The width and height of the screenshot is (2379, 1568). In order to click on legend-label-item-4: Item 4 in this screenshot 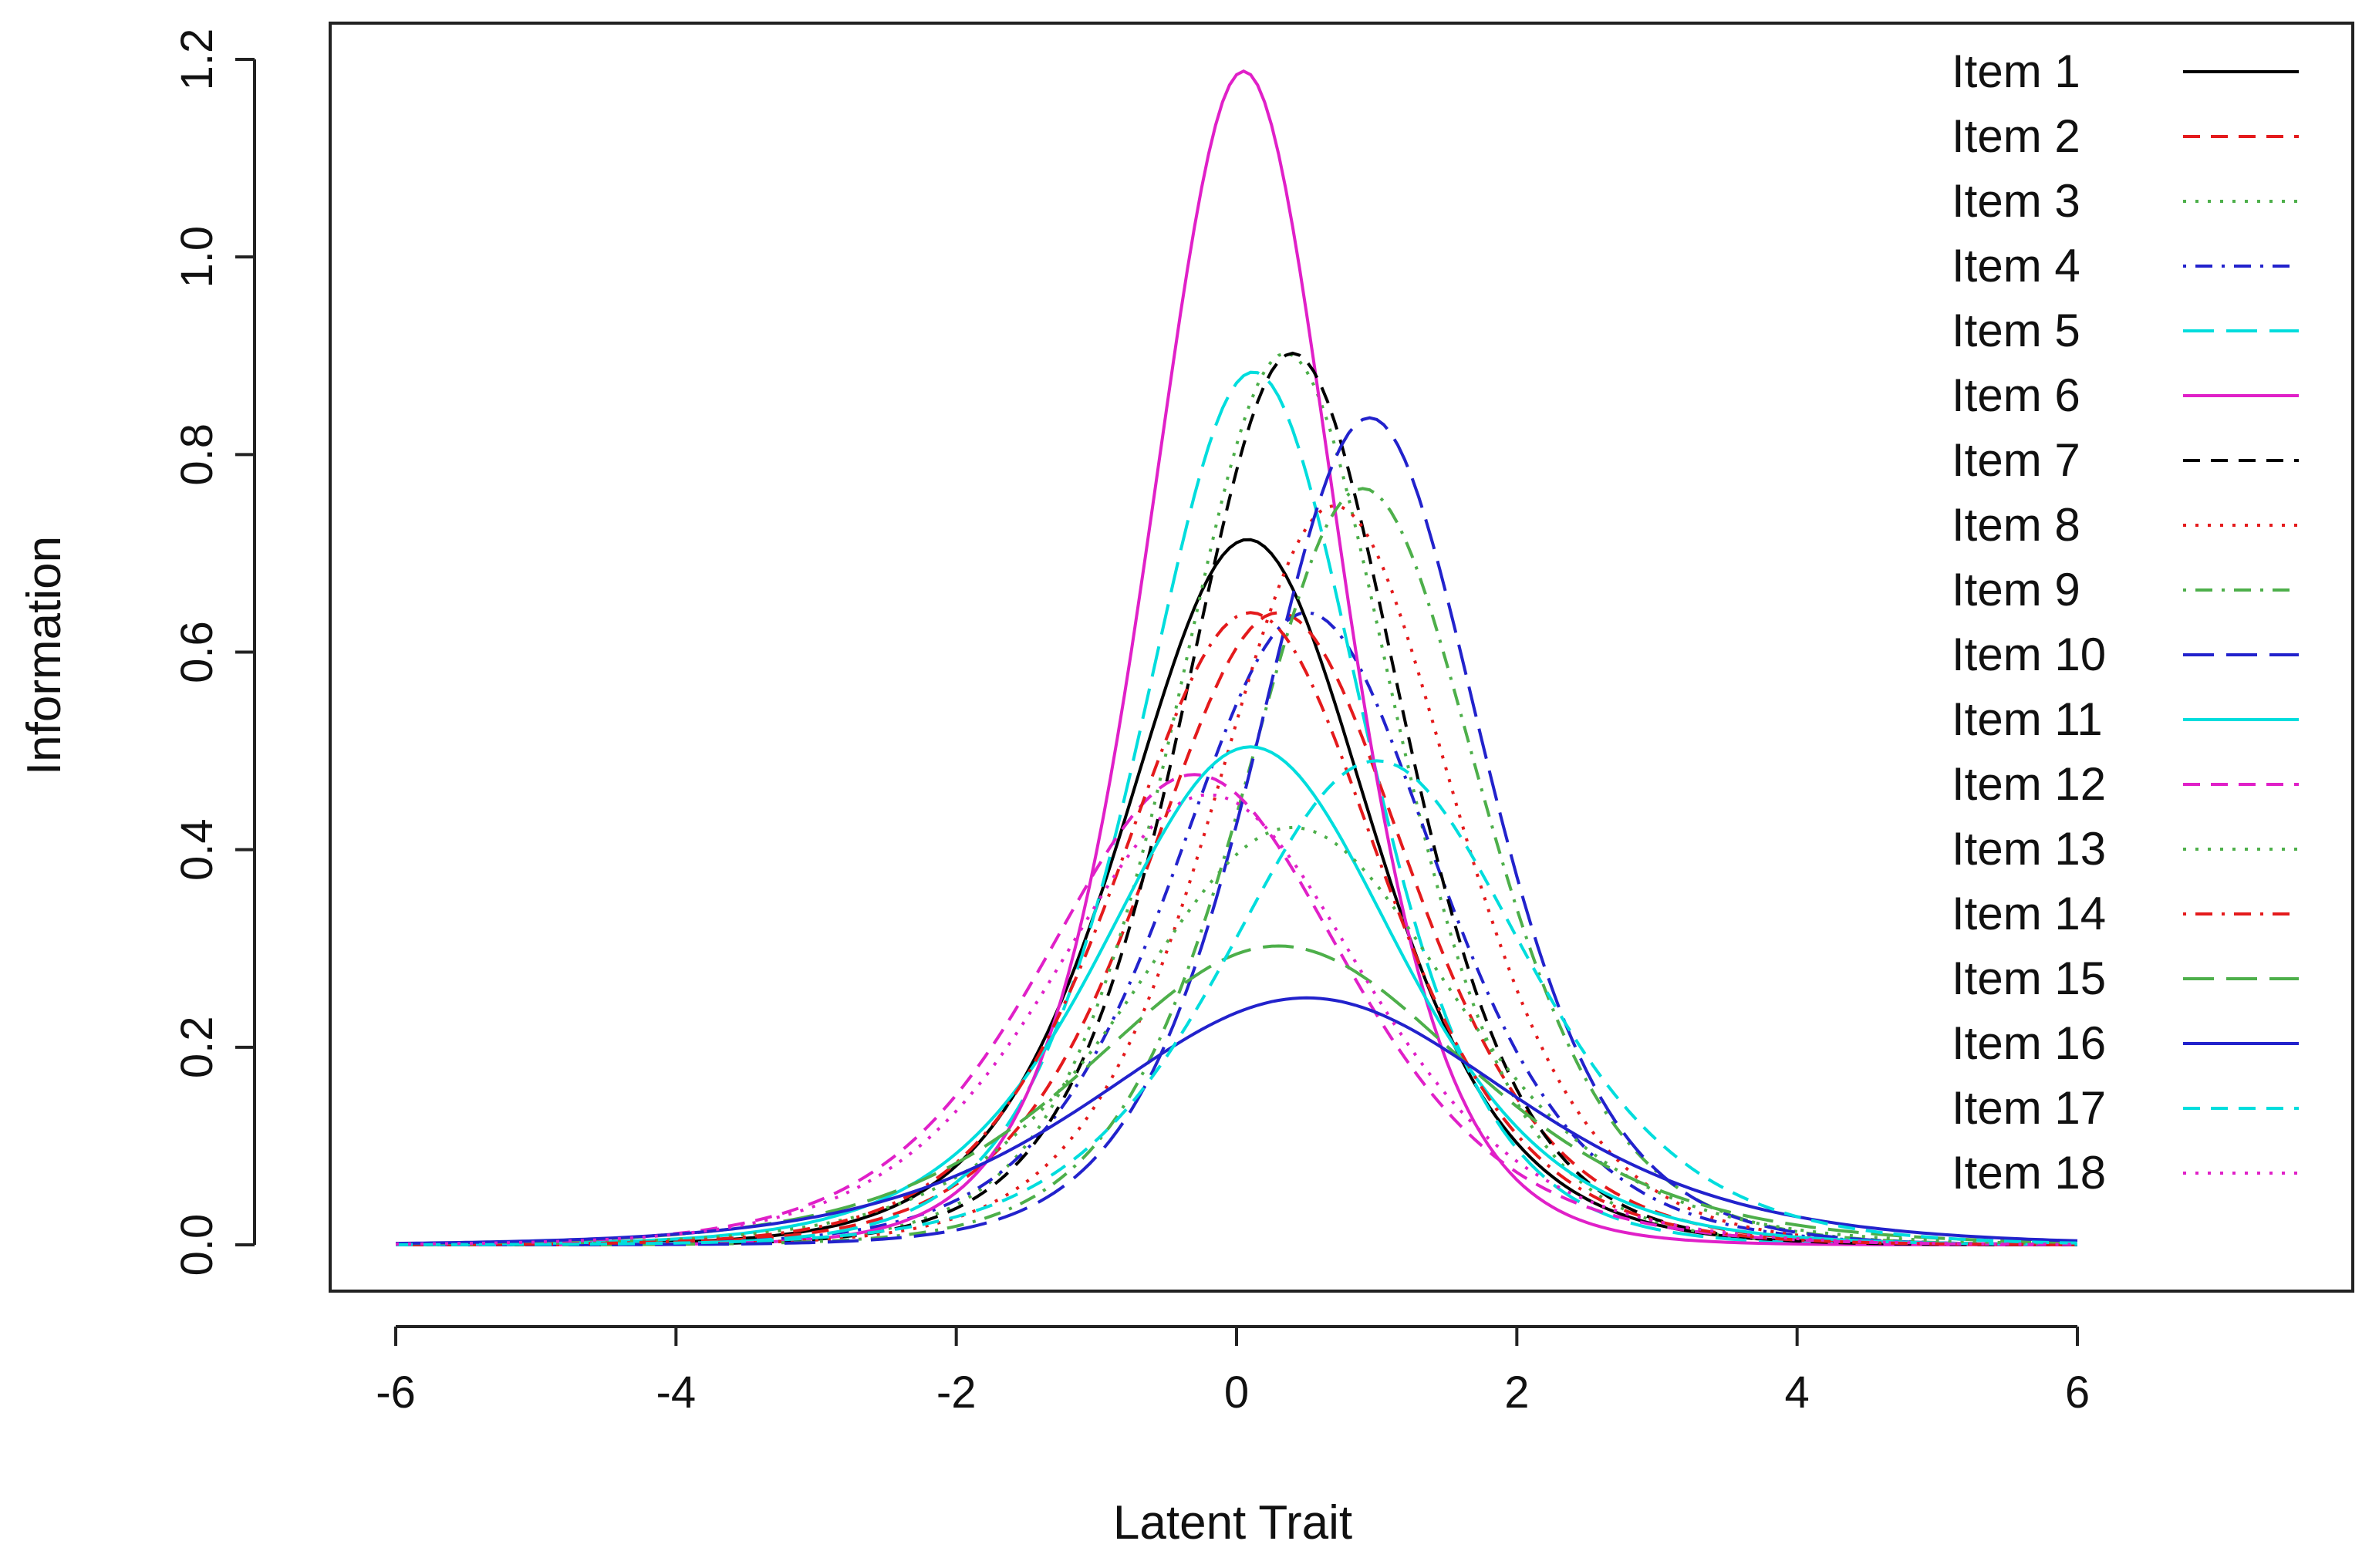, I will do `click(2016, 266)`.